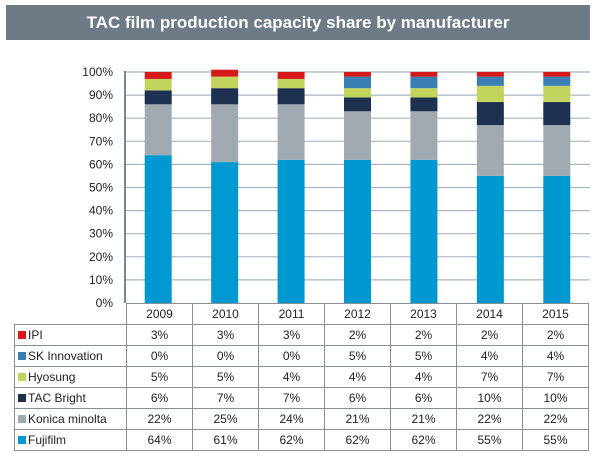  I want to click on x-tick-label: 2009, so click(159, 314).